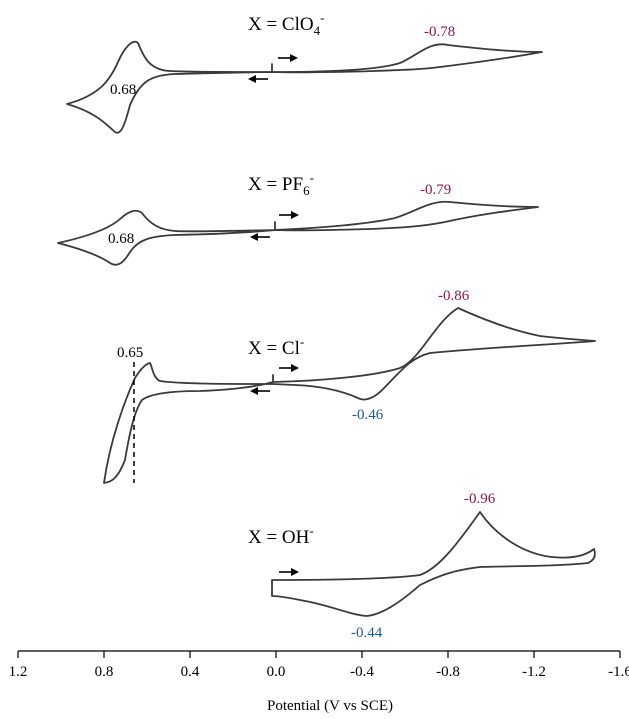 The height and width of the screenshot is (719, 629). I want to click on peak-label-cathodic-clo4: -0.78, so click(439, 32).